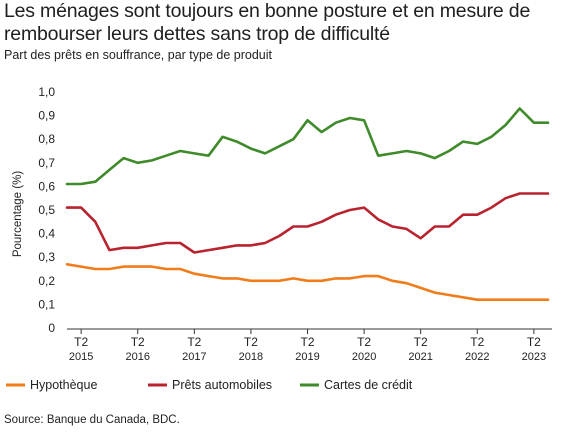  What do you see at coordinates (137, 357) in the screenshot?
I see `x-tick-year-label: 2016` at bounding box center [137, 357].